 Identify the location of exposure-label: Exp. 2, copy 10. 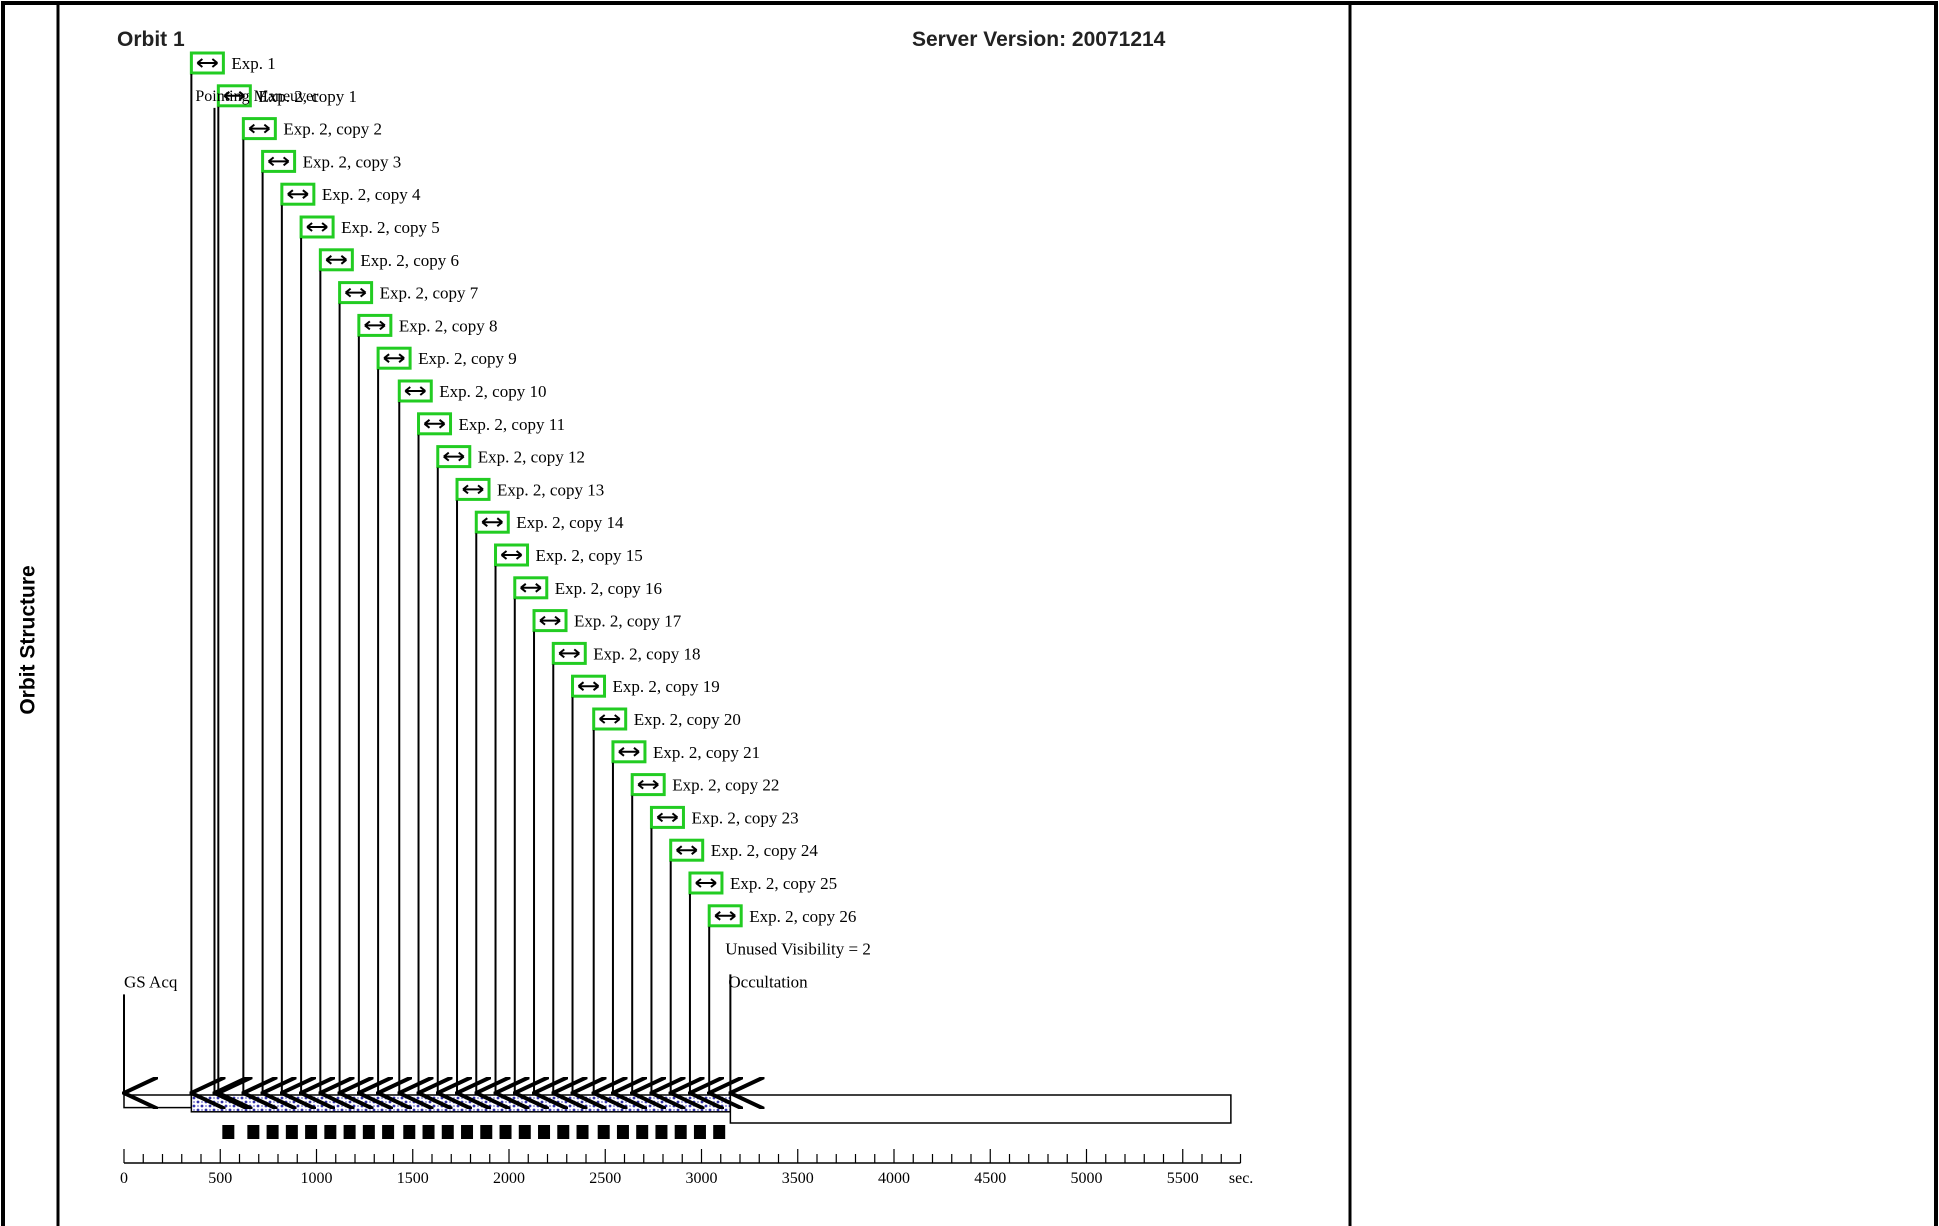
(492, 391).